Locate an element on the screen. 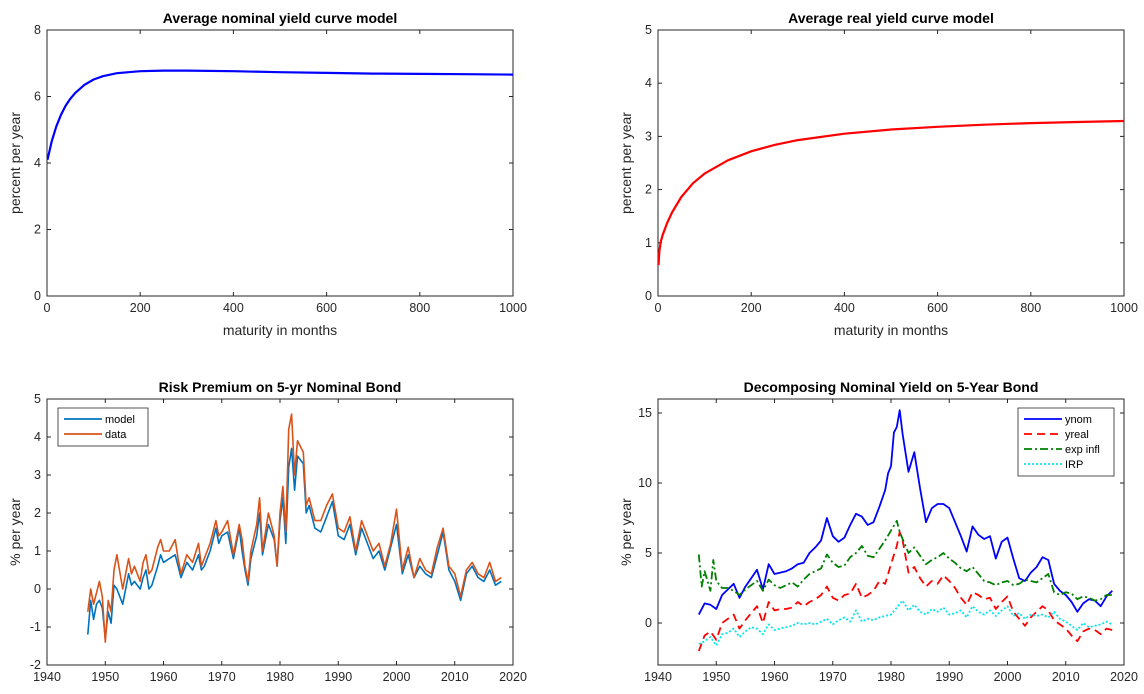 The image size is (1144, 694). legend-label: data is located at coordinates (116, 435).